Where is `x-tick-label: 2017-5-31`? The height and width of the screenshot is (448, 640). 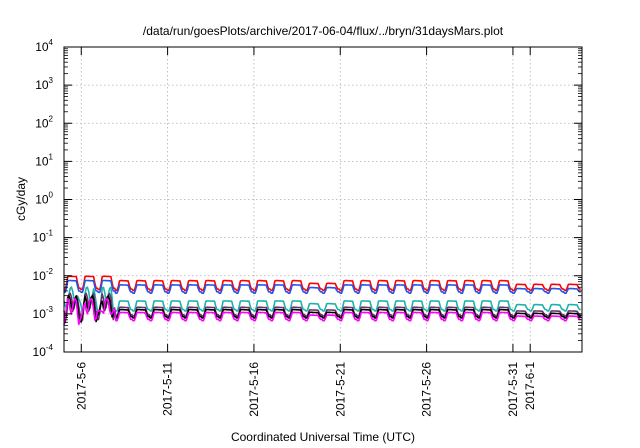
x-tick-label: 2017-5-31 is located at coordinates (513, 389).